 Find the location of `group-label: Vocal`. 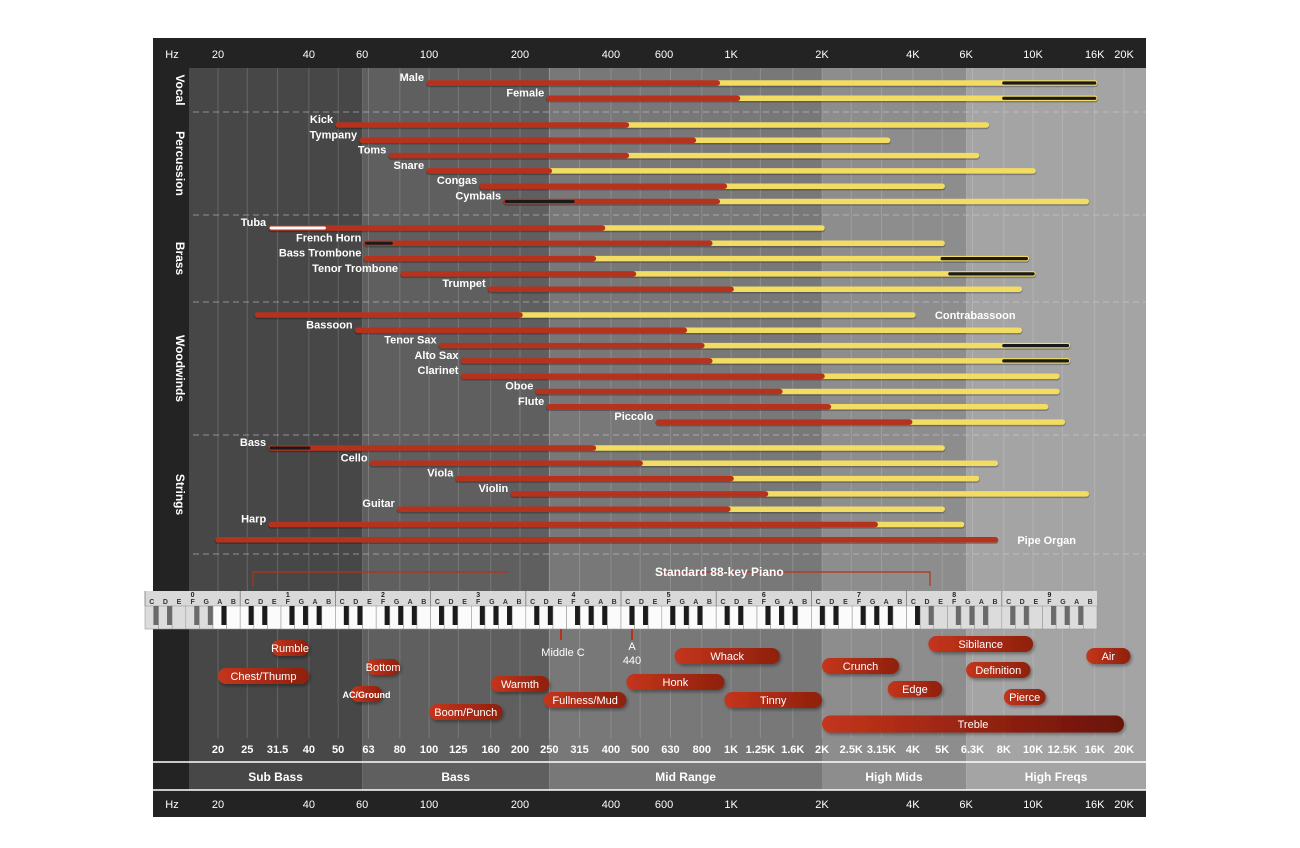

group-label: Vocal is located at coordinates (180, 89).